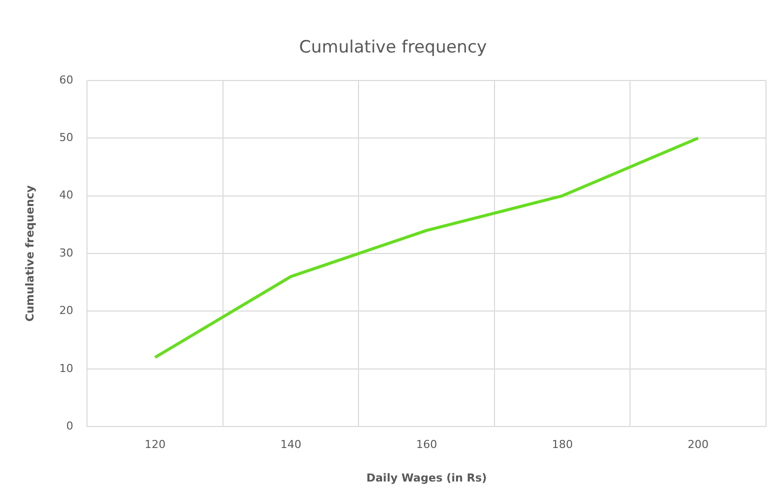 The height and width of the screenshot is (499, 768). Describe the element at coordinates (291, 445) in the screenshot. I see `x-tick-label: 140` at that location.